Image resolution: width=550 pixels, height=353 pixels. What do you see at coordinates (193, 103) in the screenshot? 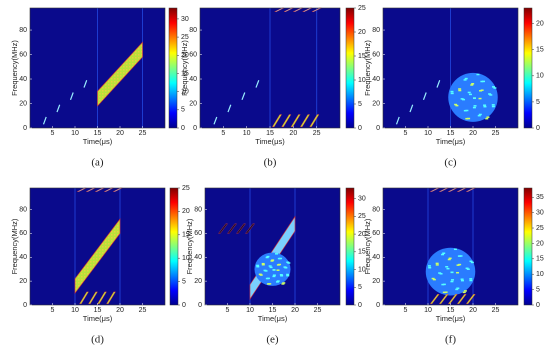
I see `y-tick-label: 20` at bounding box center [193, 103].